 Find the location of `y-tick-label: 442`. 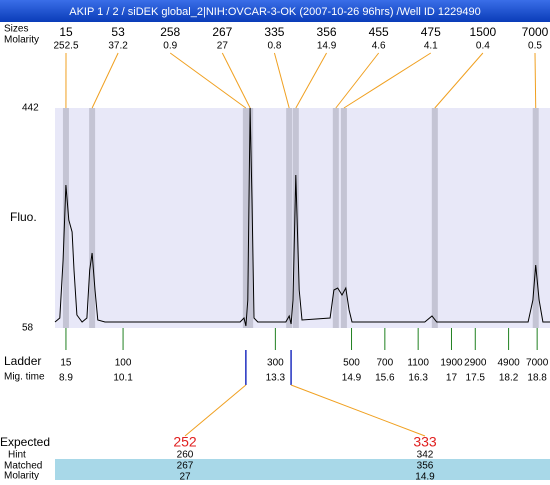

y-tick-label: 442 is located at coordinates (30, 108).